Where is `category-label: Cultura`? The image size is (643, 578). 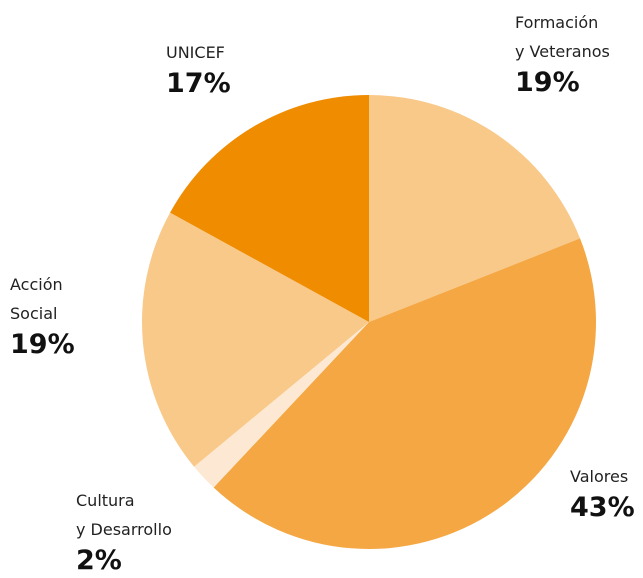 category-label: Cultura is located at coordinates (105, 500).